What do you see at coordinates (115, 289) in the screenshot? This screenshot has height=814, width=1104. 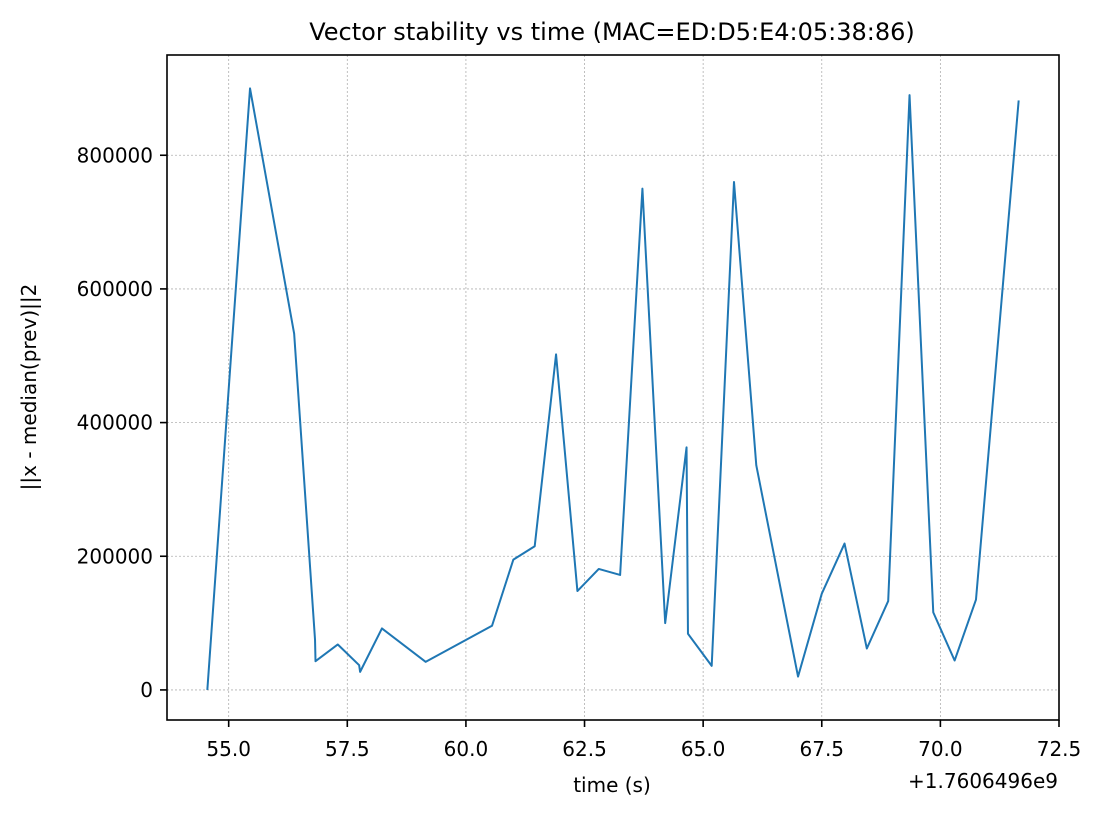 I see `y-tick-label: 600000` at bounding box center [115, 289].